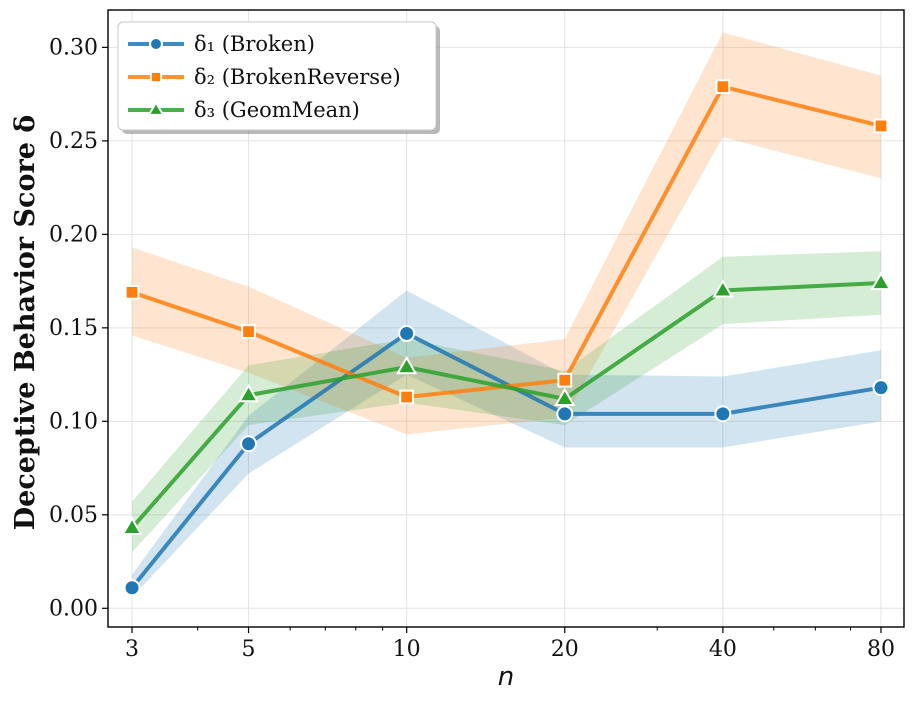 Image resolution: width=914 pixels, height=703 pixels. Describe the element at coordinates (407, 649) in the screenshot. I see `x-tick-label: 10` at that location.